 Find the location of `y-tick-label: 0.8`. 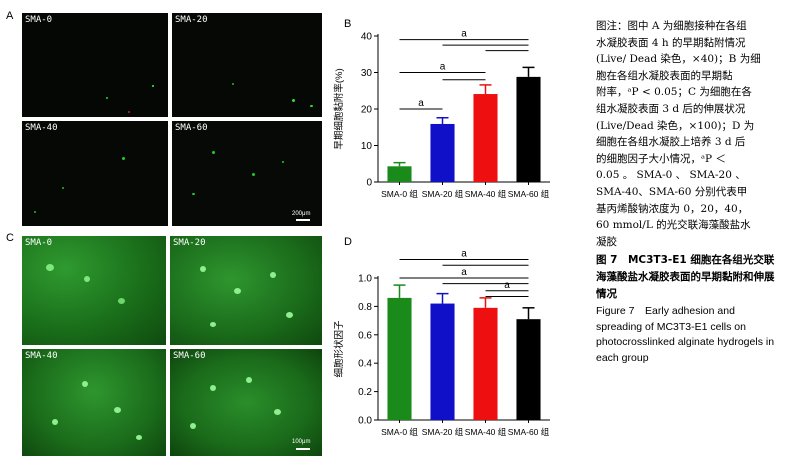

y-tick-label: 0.8 is located at coordinates (365, 307).